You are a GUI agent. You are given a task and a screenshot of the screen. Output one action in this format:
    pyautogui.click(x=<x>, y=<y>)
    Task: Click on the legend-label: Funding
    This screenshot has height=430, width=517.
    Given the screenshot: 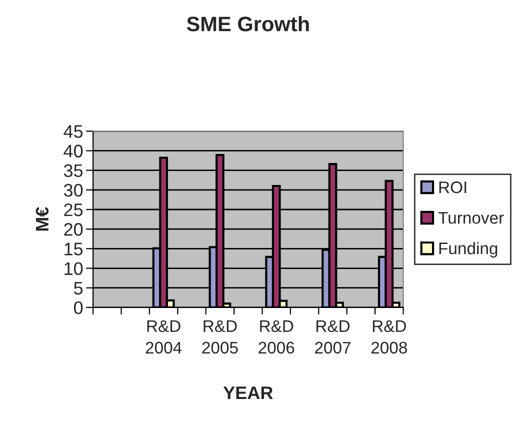 What is the action you would take?
    pyautogui.click(x=468, y=250)
    